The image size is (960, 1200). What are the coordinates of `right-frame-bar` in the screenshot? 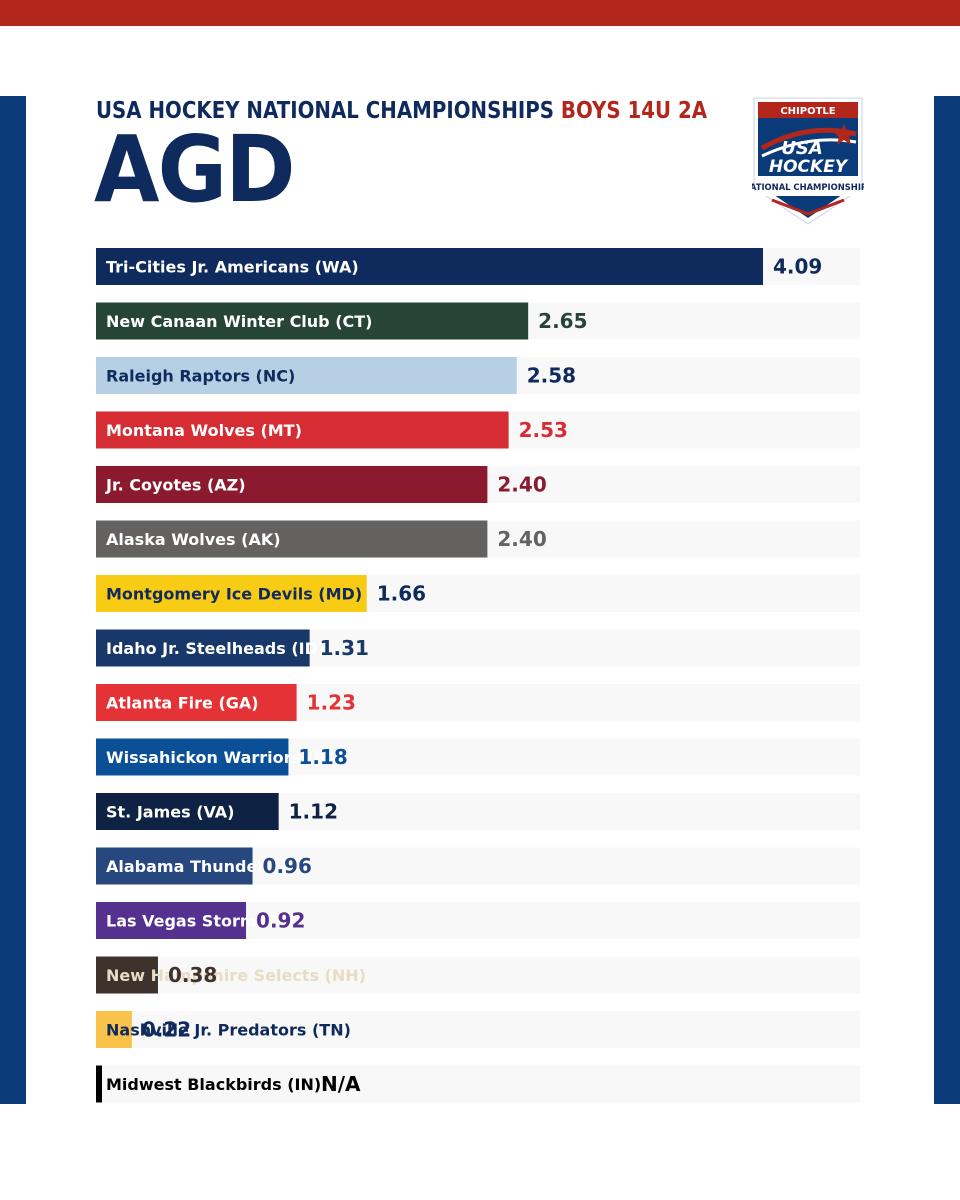 It's located at (947, 600).